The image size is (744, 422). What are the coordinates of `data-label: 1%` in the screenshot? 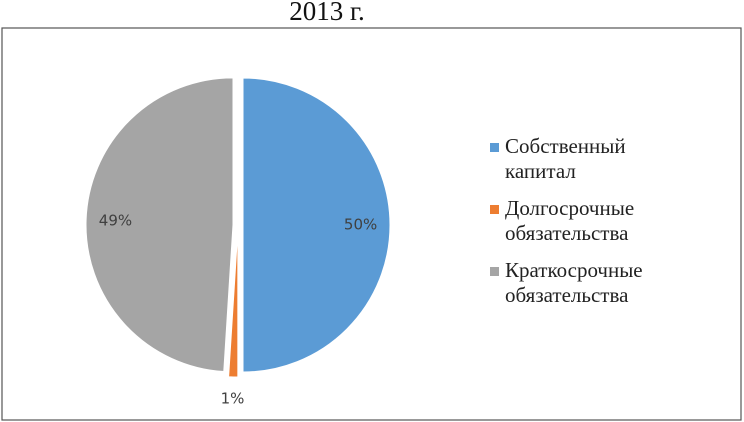 It's located at (233, 398).